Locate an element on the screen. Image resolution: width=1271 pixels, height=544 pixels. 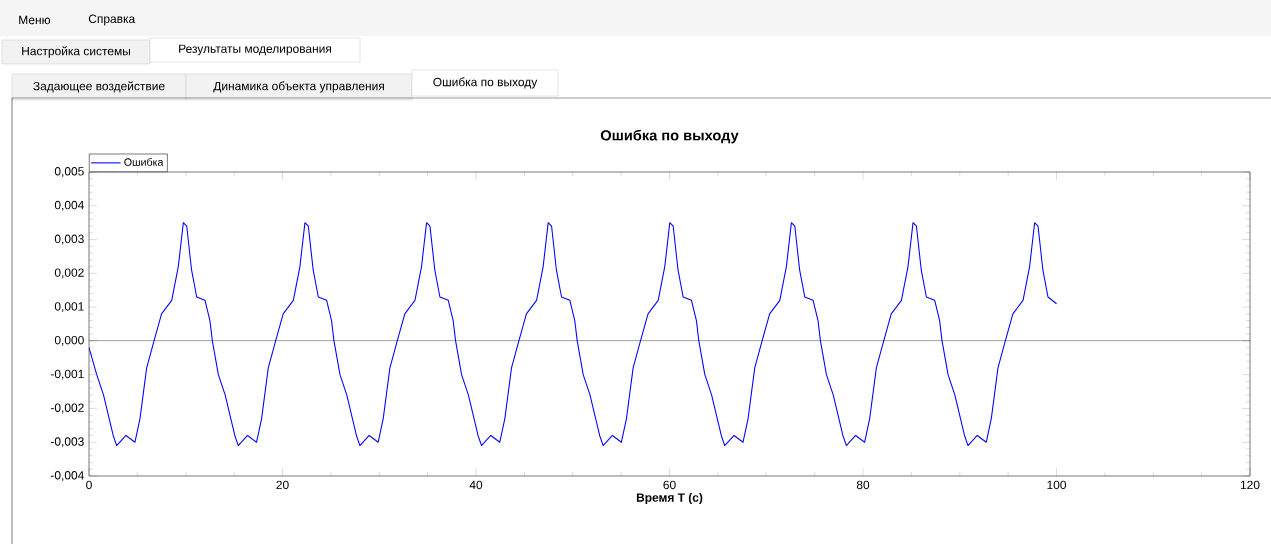
legend-label: Ошибка is located at coordinates (144, 161).